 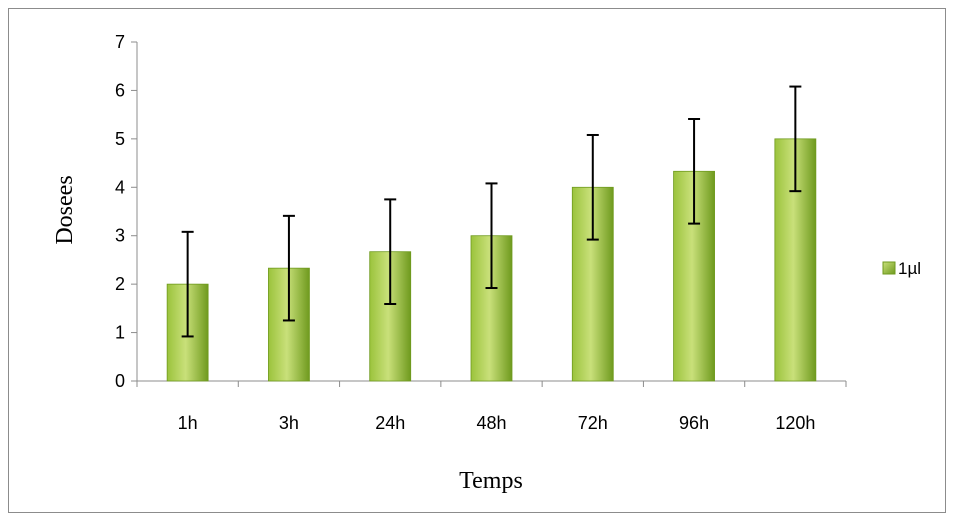 I want to click on x-tick-label: 72h, so click(x=593, y=423).